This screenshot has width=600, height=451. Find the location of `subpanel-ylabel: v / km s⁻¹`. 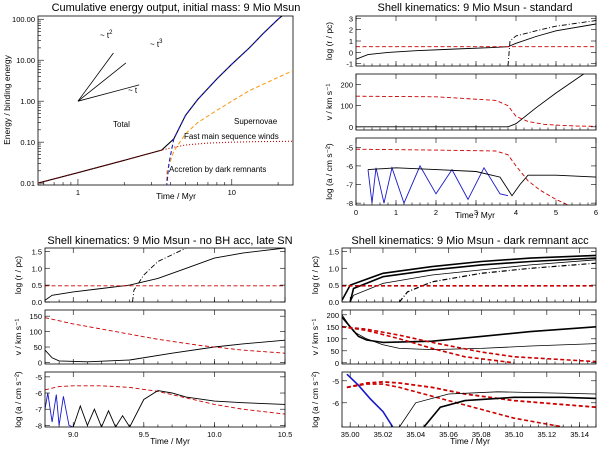

subpanel-ylabel: v / km s⁻¹ is located at coordinates (315, 337).